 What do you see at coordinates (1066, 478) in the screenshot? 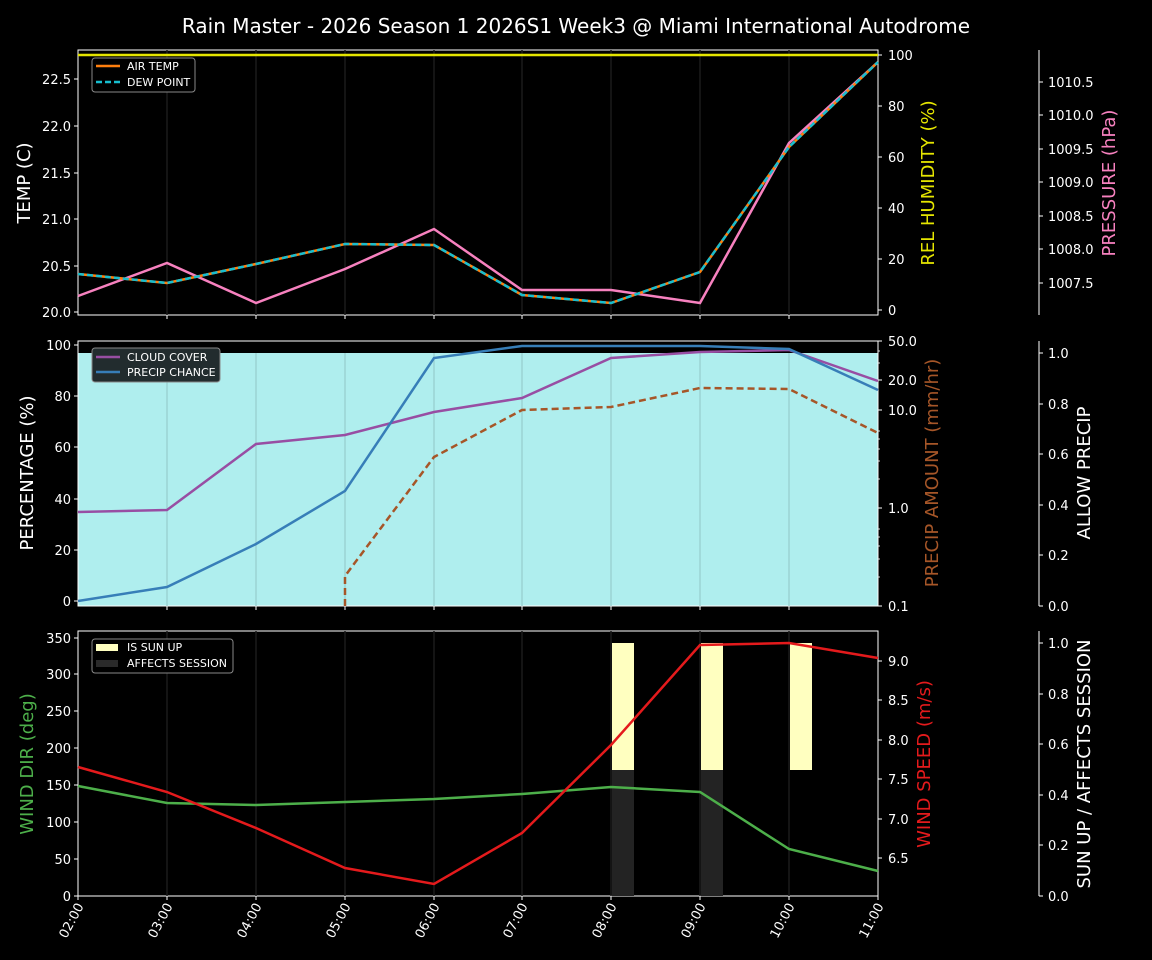
I see `allow-precip-axis: 0.0 0.2 0.4 0.6 0.8 1.0 ALLOW PRECIP` at bounding box center [1066, 478].